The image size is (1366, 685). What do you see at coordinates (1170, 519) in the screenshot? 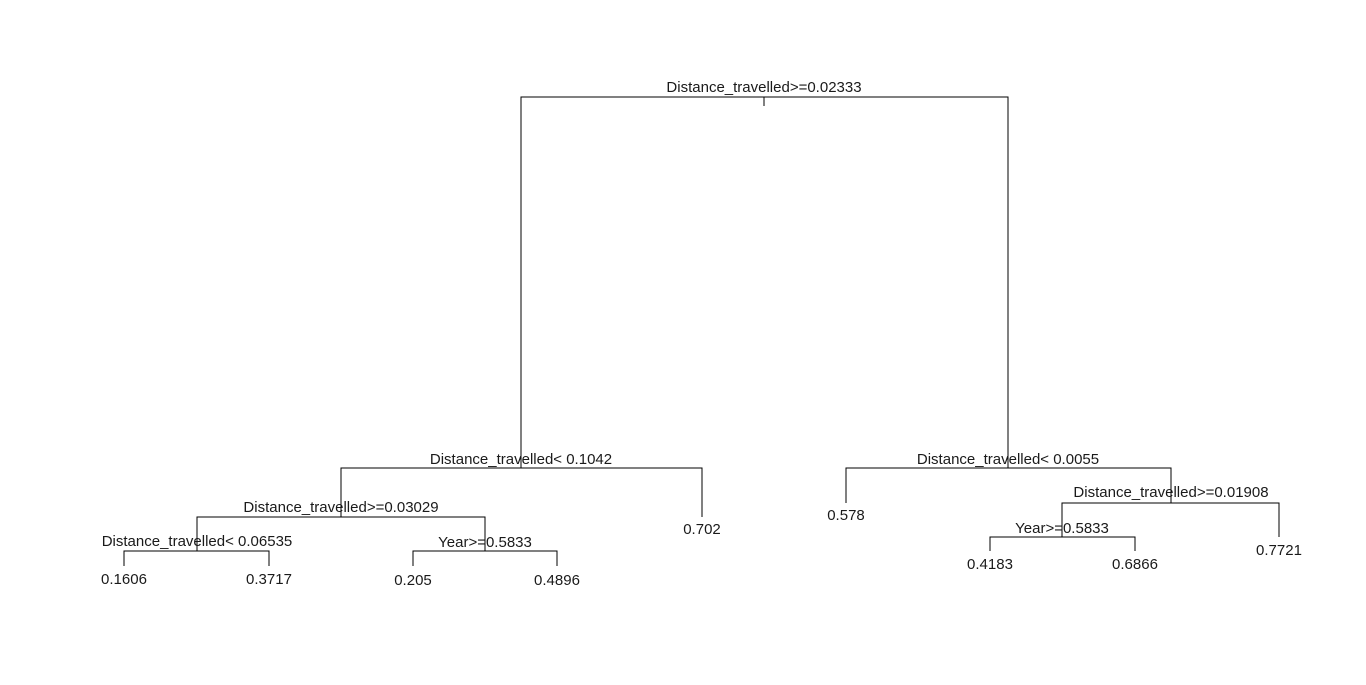
I see `edge-right-right` at bounding box center [1170, 519].